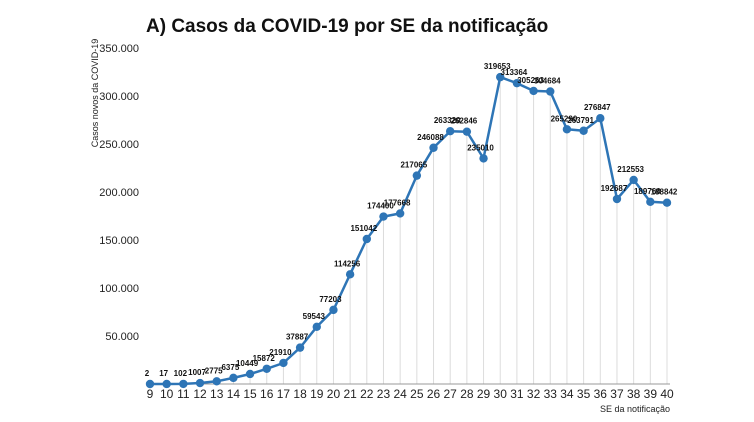  I want to click on data-label: 151042, so click(363, 228).